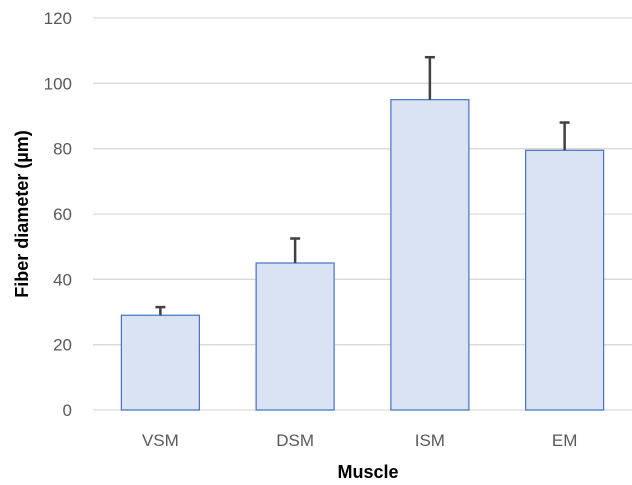 The height and width of the screenshot is (485, 632). I want to click on x-axis-title: Muscle, so click(367, 472).